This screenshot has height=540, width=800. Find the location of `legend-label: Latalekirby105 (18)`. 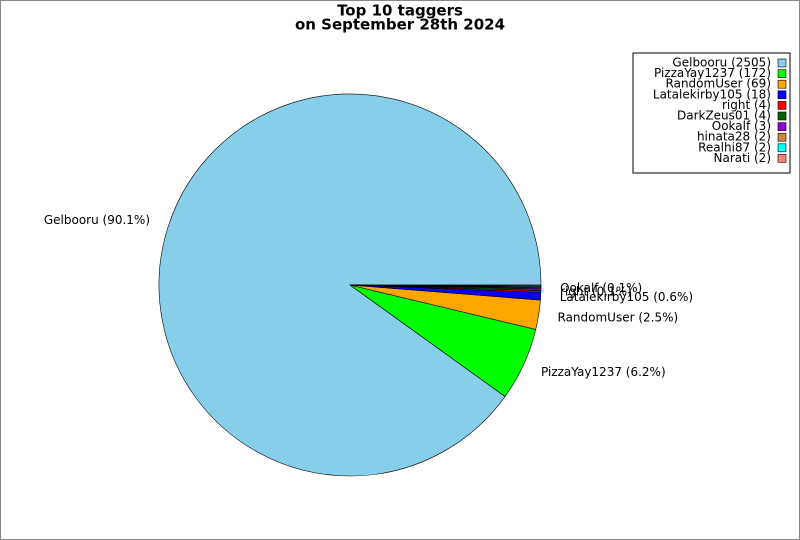

legend-label: Latalekirby105 (18) is located at coordinates (712, 94).